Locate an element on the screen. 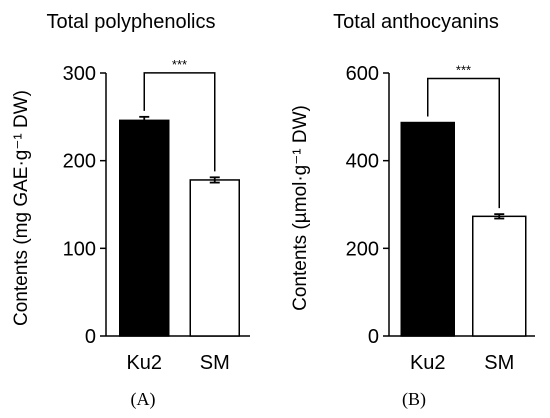  y-tick-label: 100 is located at coordinates (79, 249).